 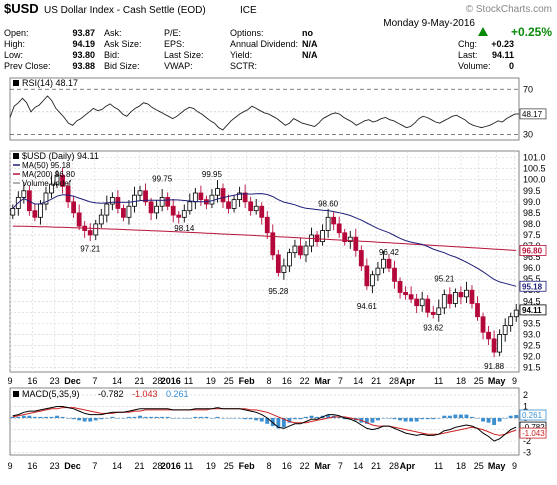 What do you see at coordinates (503, 55) in the screenshot?
I see `quote-value: 94.11` at bounding box center [503, 55].